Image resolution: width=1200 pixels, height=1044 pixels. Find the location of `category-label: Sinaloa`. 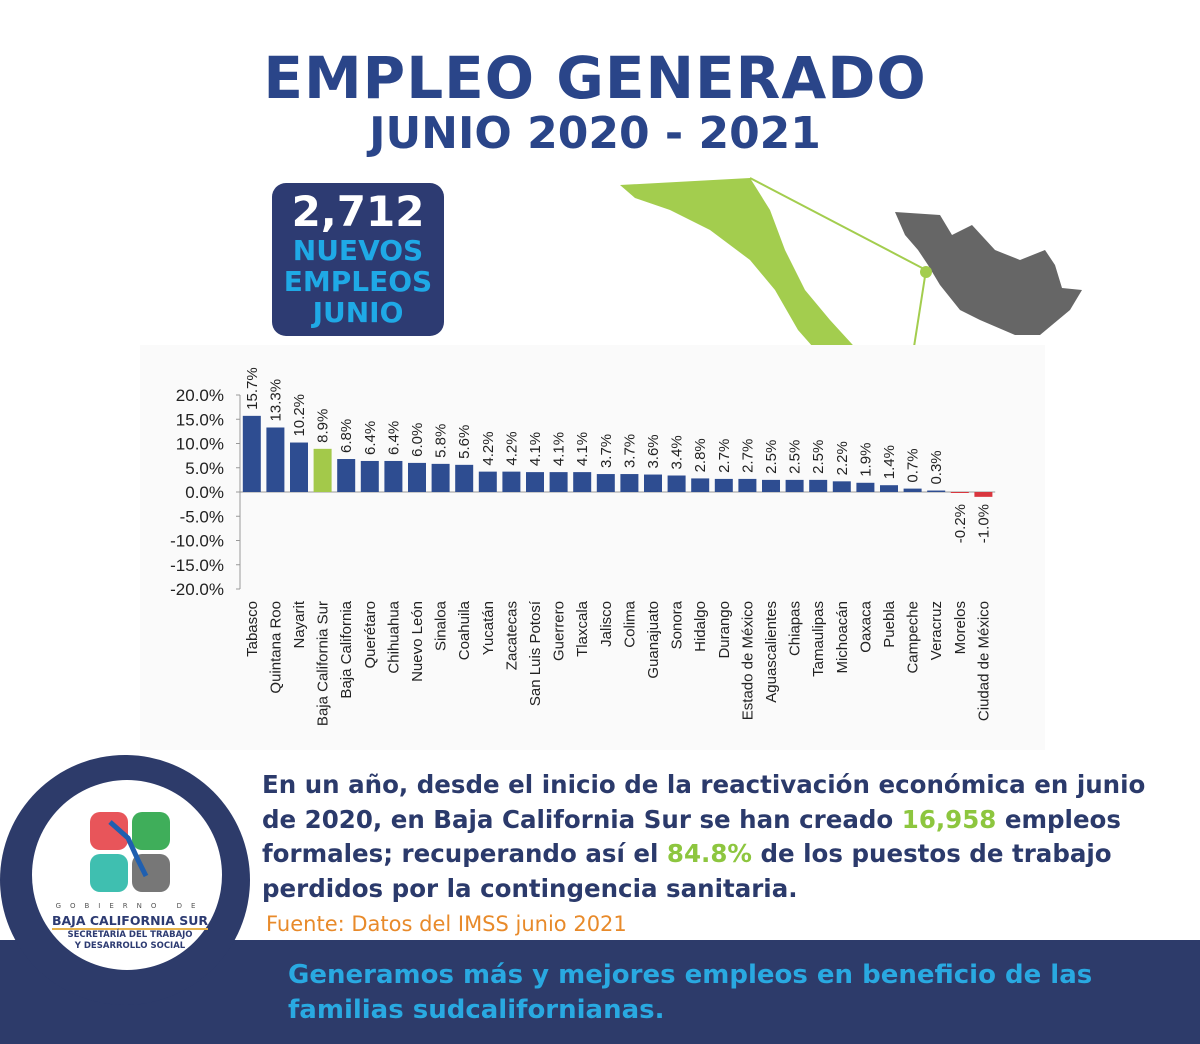

category-label: Sinaloa is located at coordinates (441, 625).